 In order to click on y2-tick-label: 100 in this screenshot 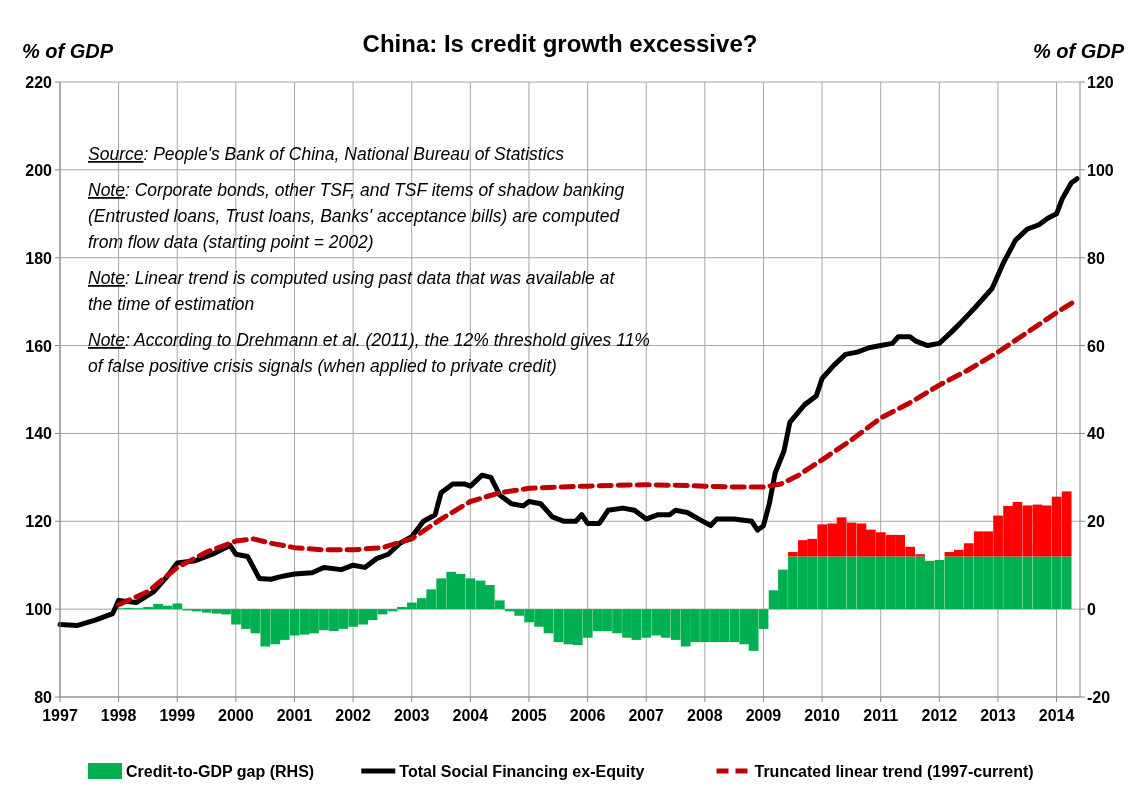, I will do `click(1100, 170)`.